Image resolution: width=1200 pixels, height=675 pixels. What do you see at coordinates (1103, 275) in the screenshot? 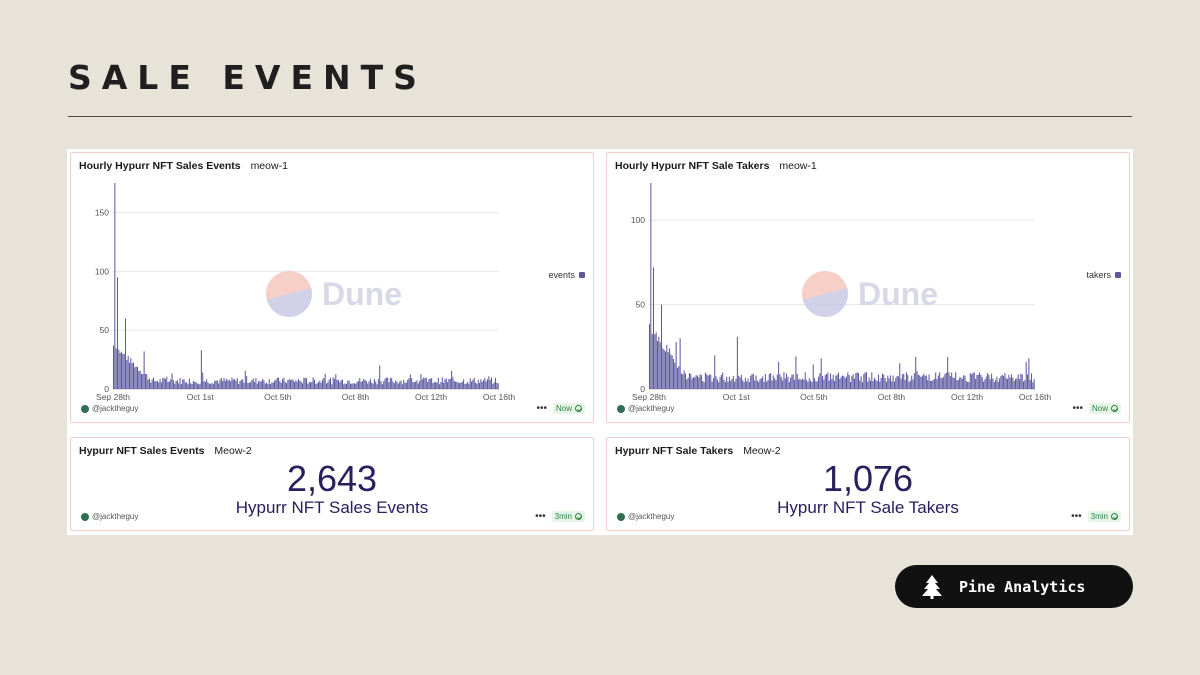
I see `chart-legend: takers` at bounding box center [1103, 275].